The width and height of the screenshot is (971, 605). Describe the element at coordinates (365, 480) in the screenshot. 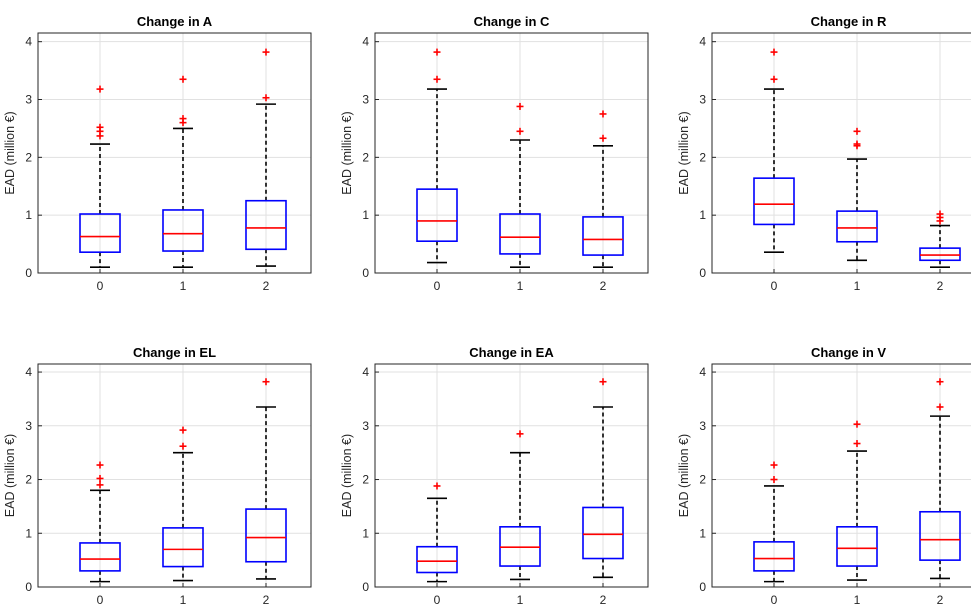

I see `y-tick-label: 2` at that location.